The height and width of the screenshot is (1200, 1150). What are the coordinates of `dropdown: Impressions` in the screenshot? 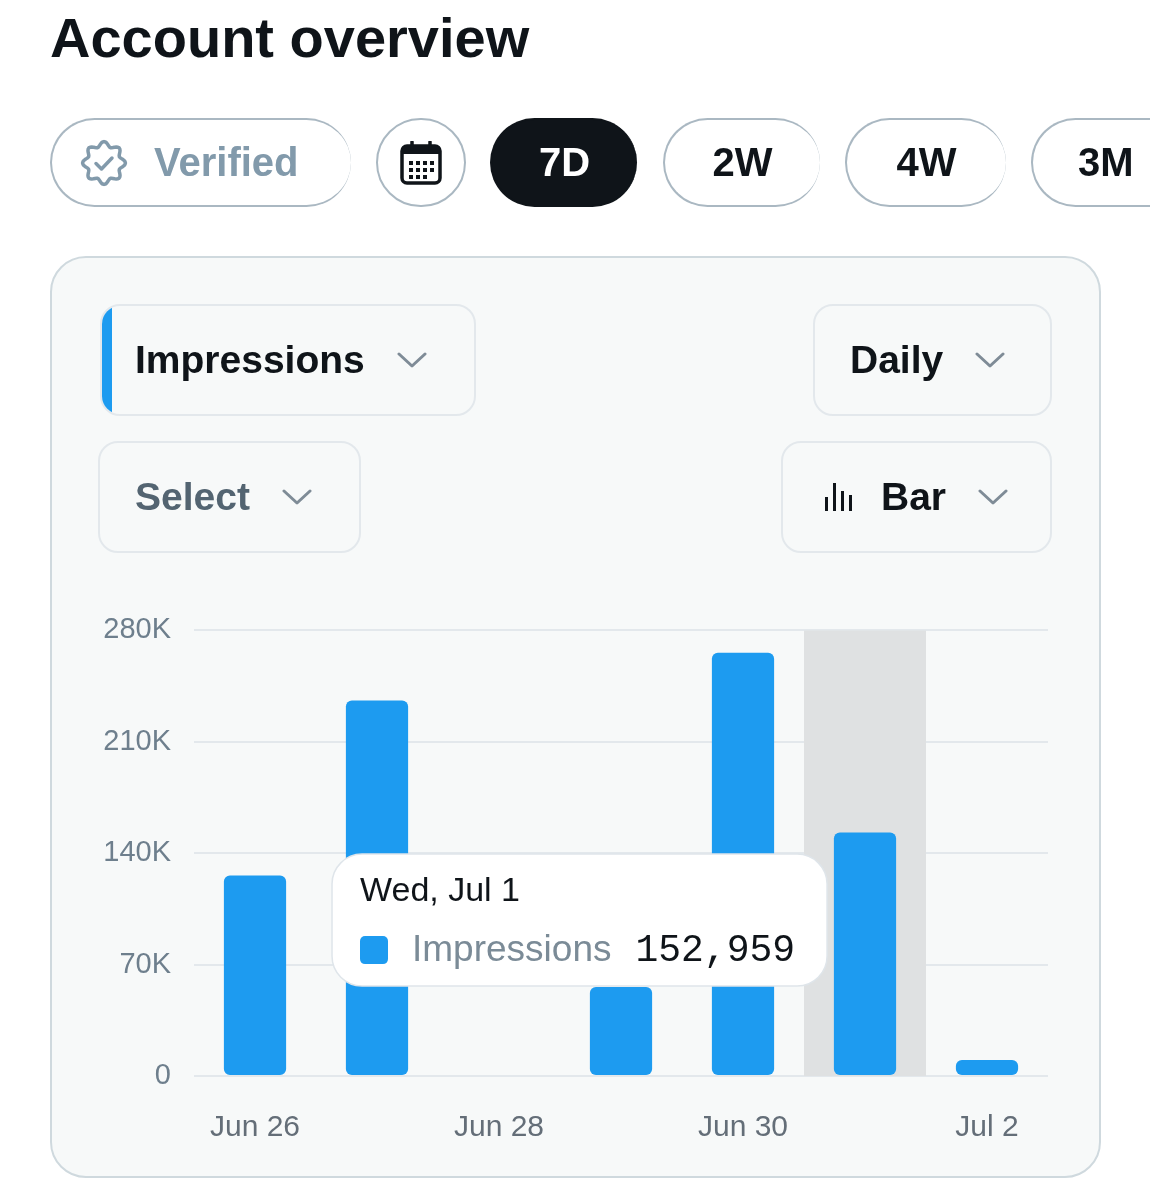 It's located at (288, 360).